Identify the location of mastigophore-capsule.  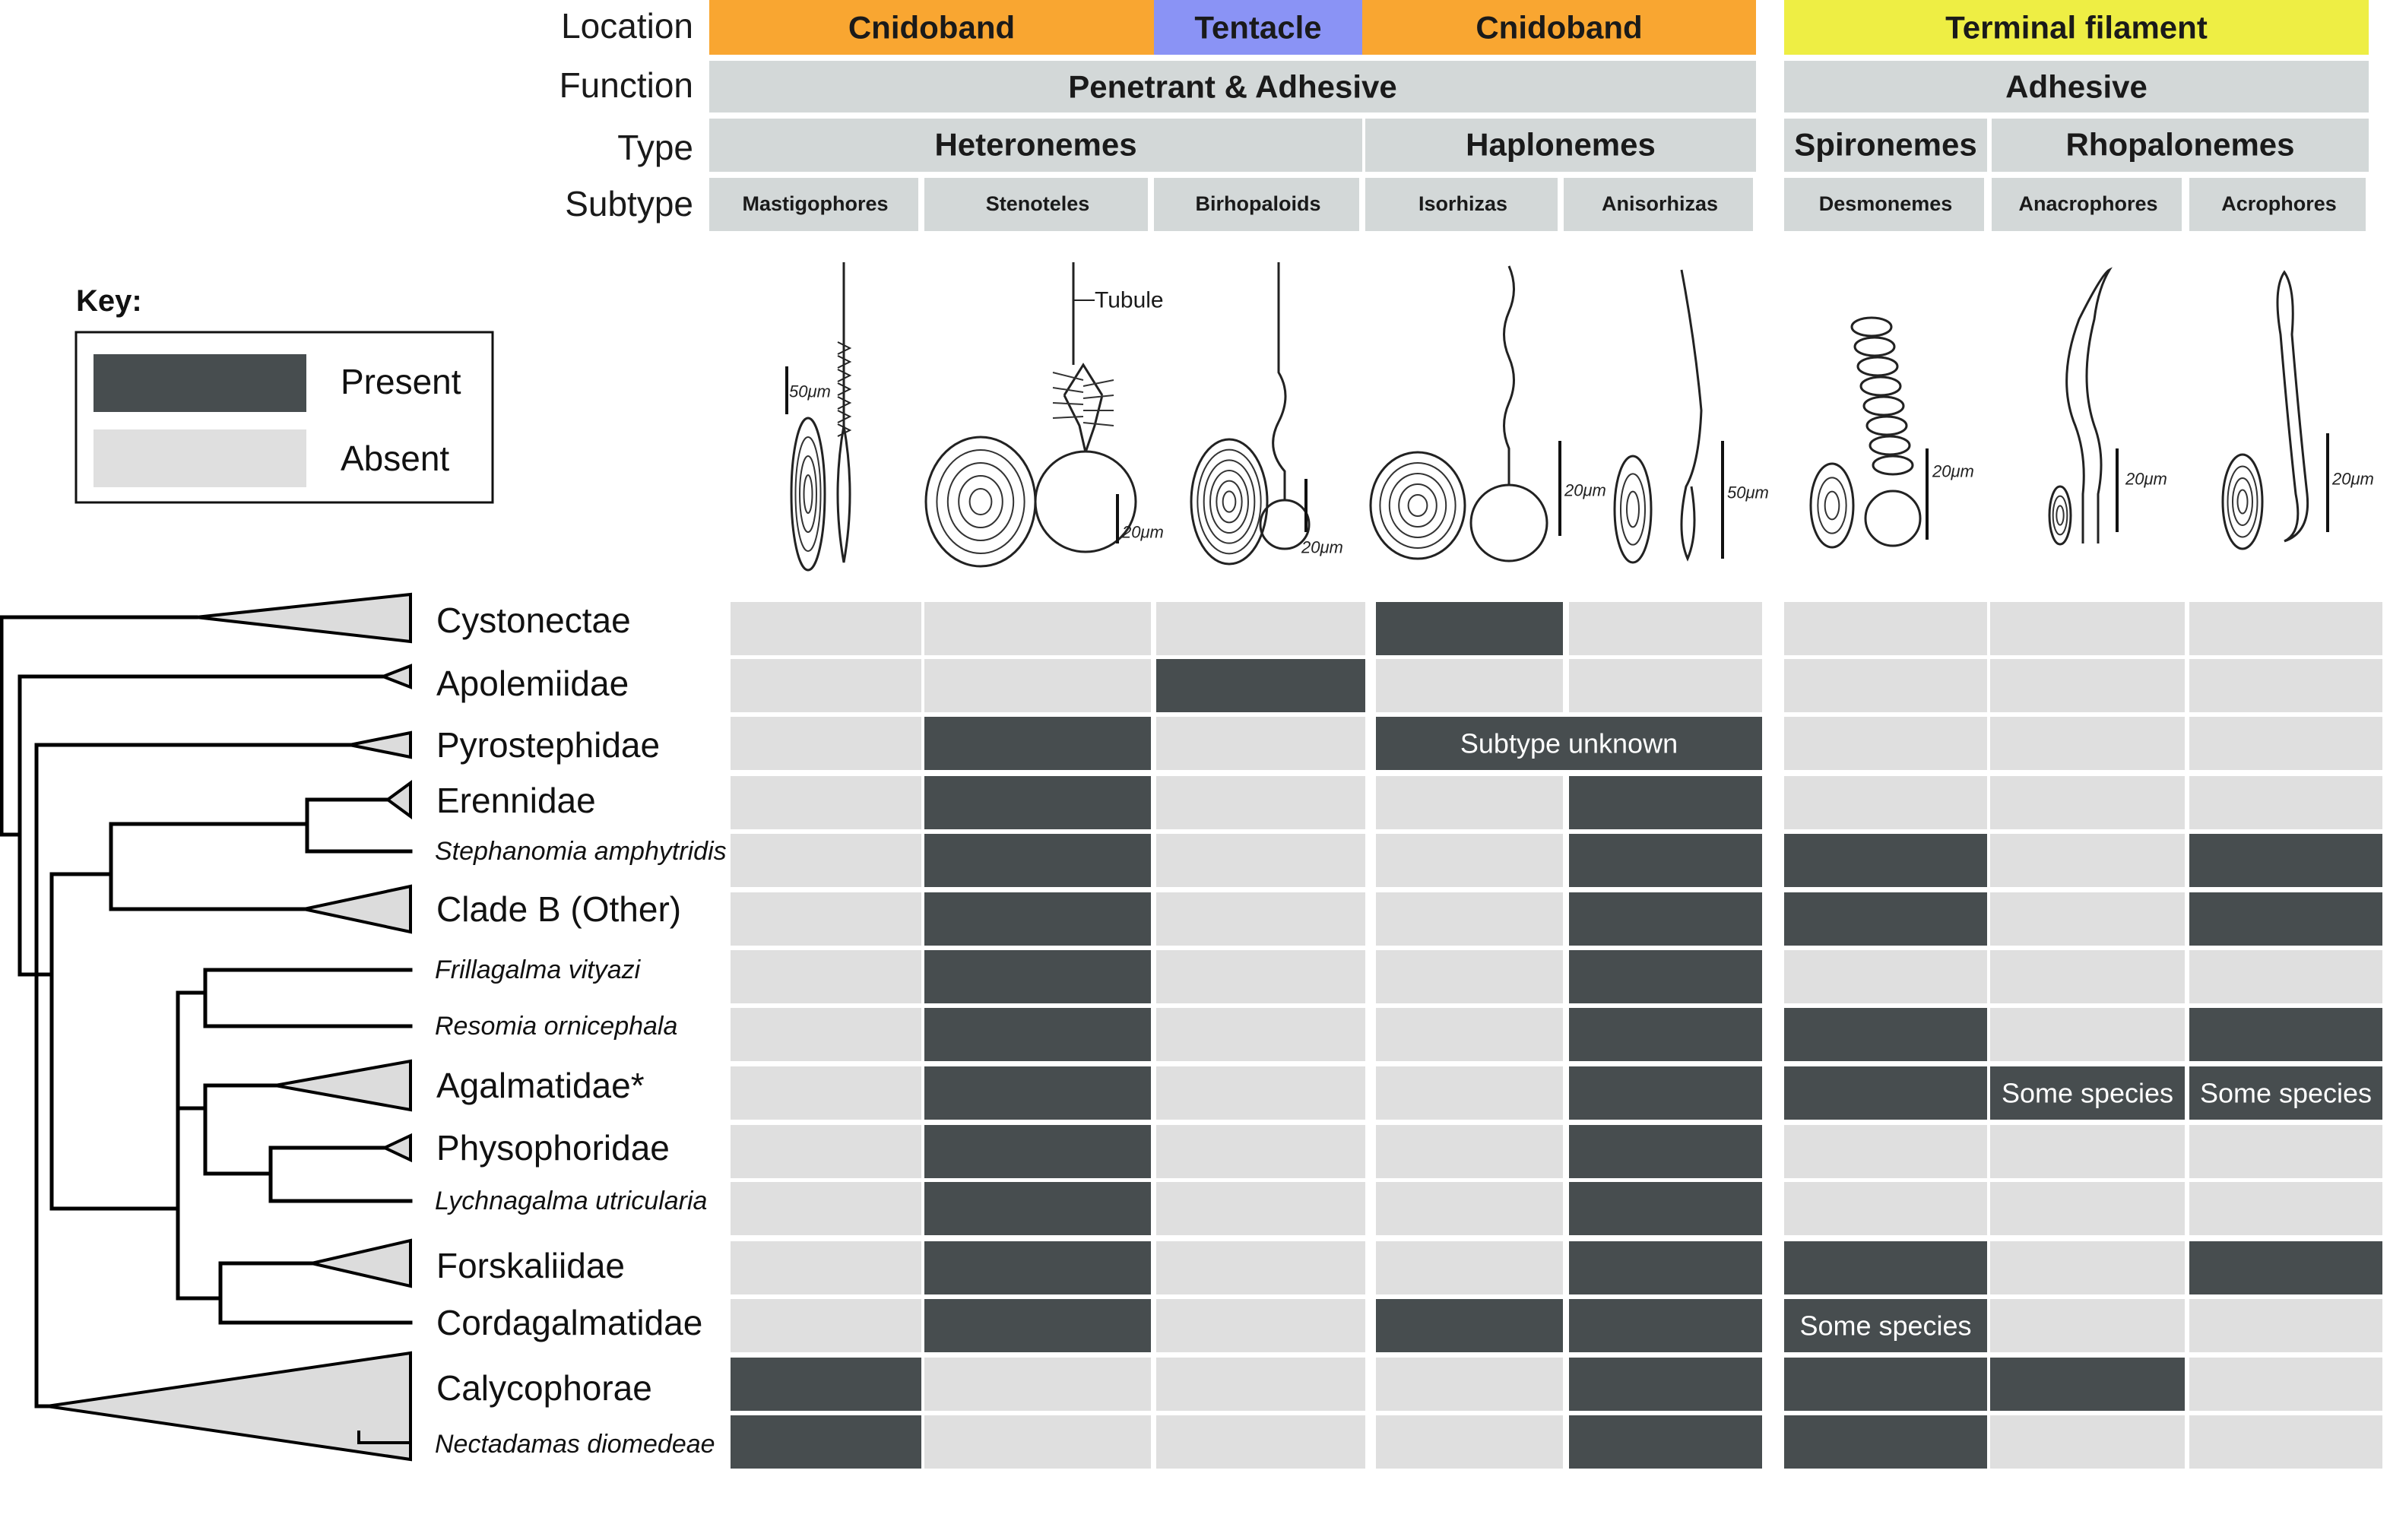
(808, 495).